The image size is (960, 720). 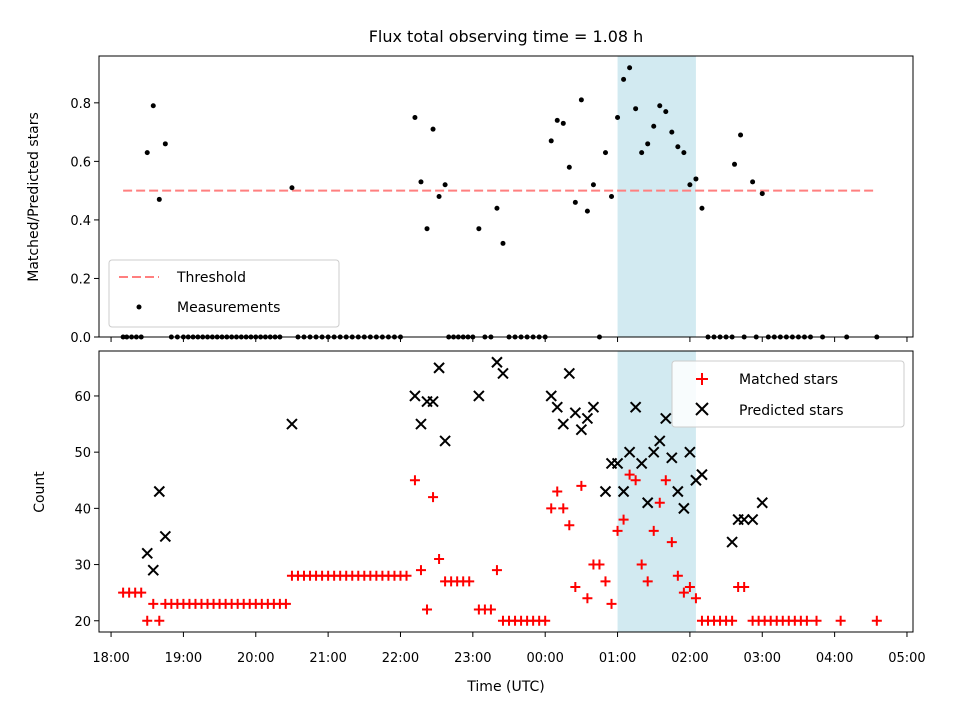 I want to click on x-tick-label: 23:00, so click(x=472, y=658).